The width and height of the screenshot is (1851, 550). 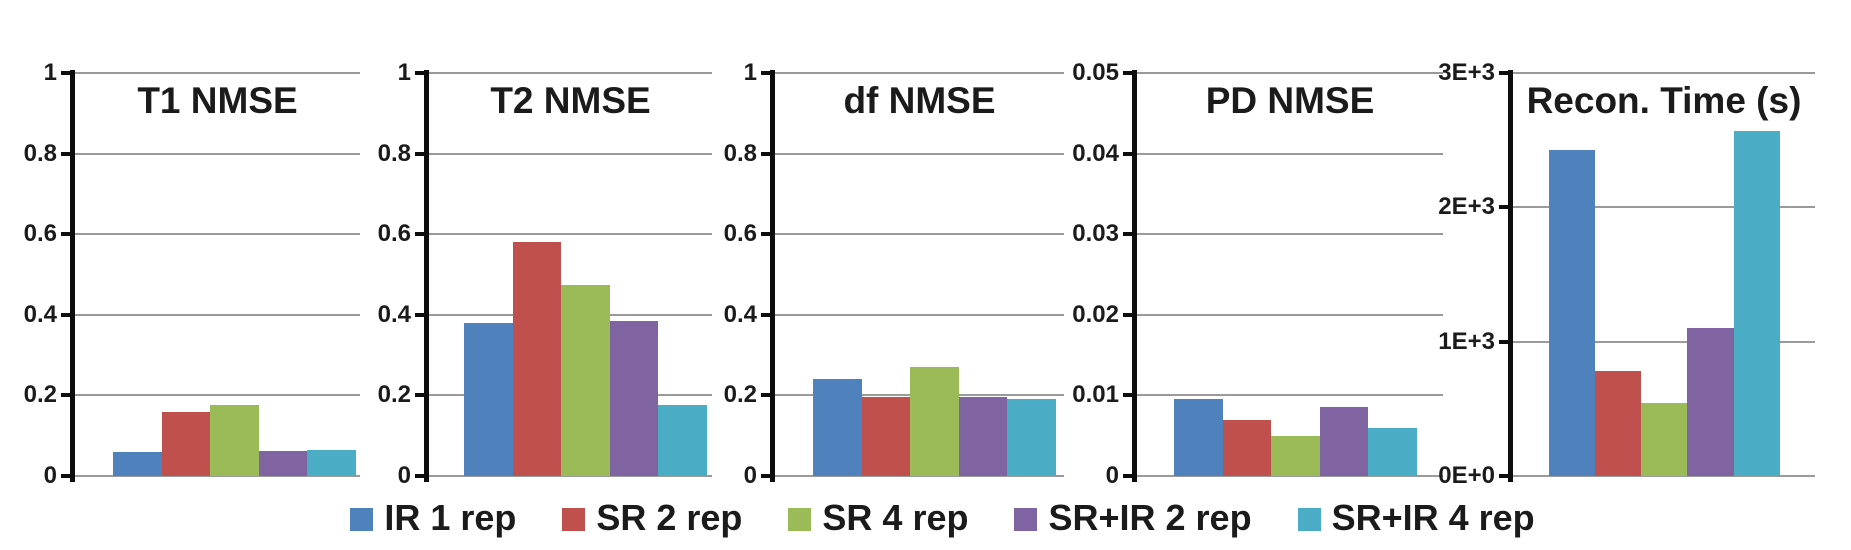 What do you see at coordinates (1095, 72) in the screenshot?
I see `y-tick-label: 0.05` at bounding box center [1095, 72].